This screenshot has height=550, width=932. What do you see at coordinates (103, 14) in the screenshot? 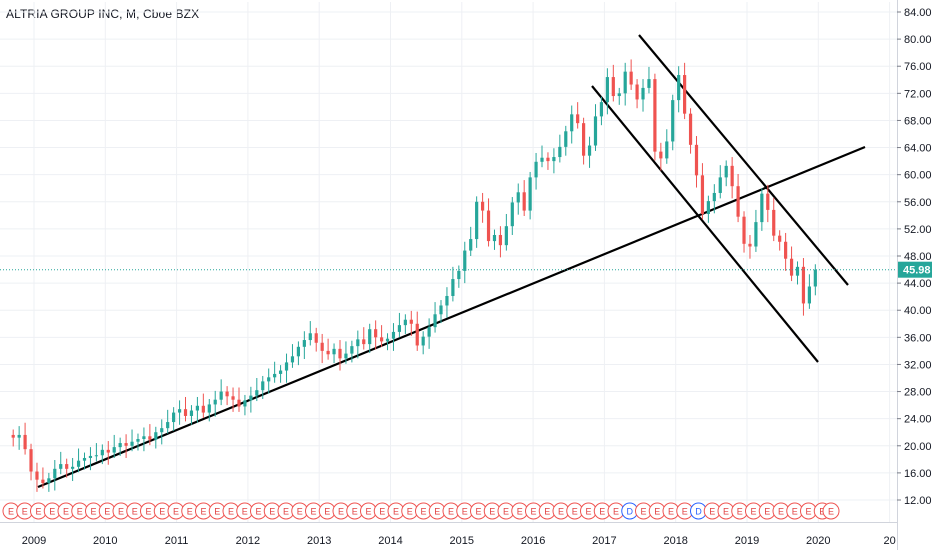
I see `chart-title: ALTRIA GROUP INC, M, Cboe BZX` at bounding box center [103, 14].